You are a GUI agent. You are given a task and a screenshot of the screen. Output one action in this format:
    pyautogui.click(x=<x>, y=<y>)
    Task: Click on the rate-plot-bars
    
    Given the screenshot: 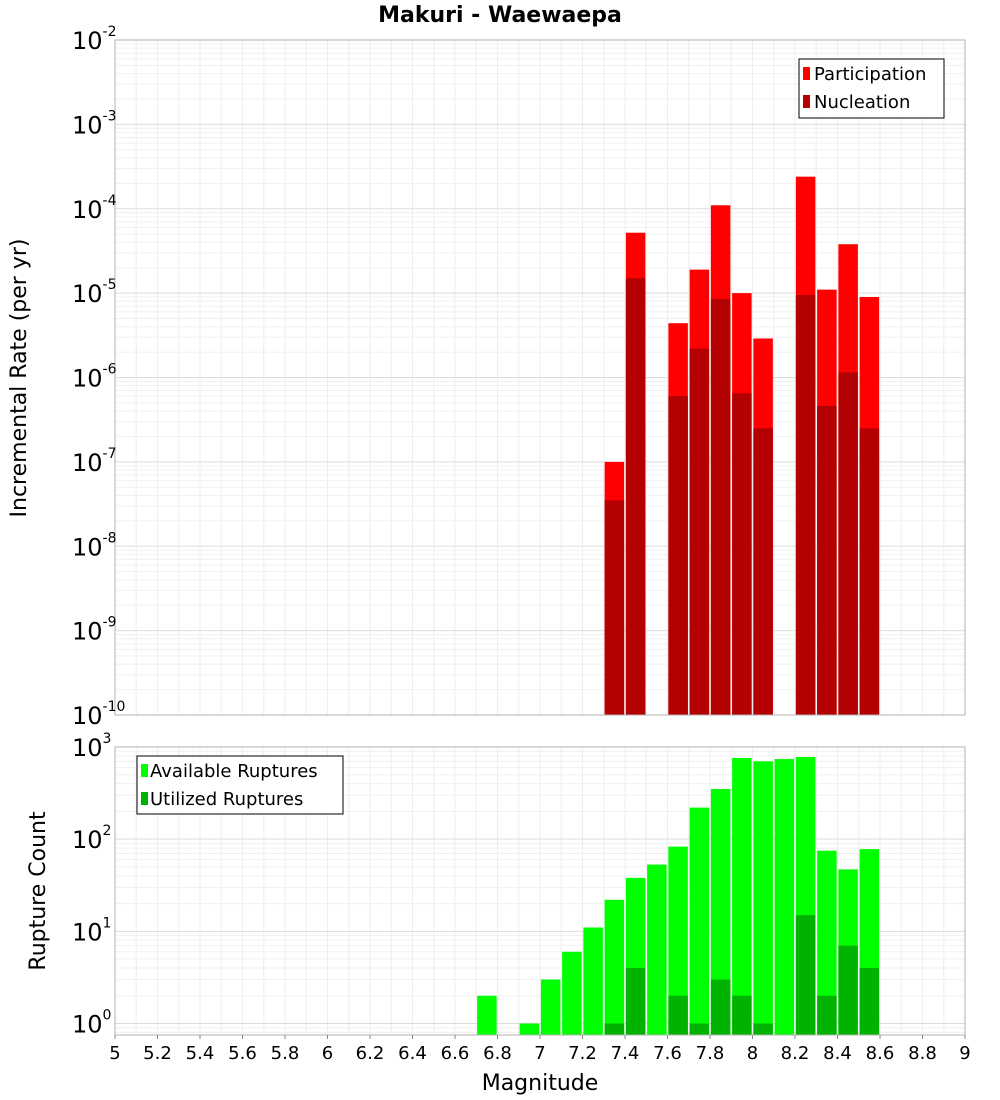 What is the action you would take?
    pyautogui.click(x=742, y=446)
    